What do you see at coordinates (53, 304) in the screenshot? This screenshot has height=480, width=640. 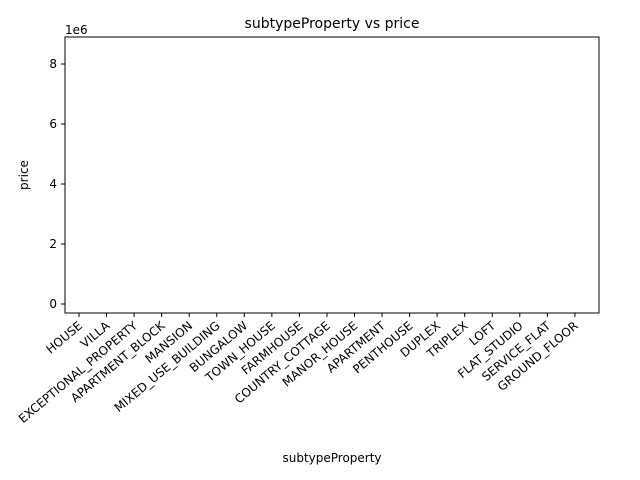 I see `y-tick-label: 0` at bounding box center [53, 304].